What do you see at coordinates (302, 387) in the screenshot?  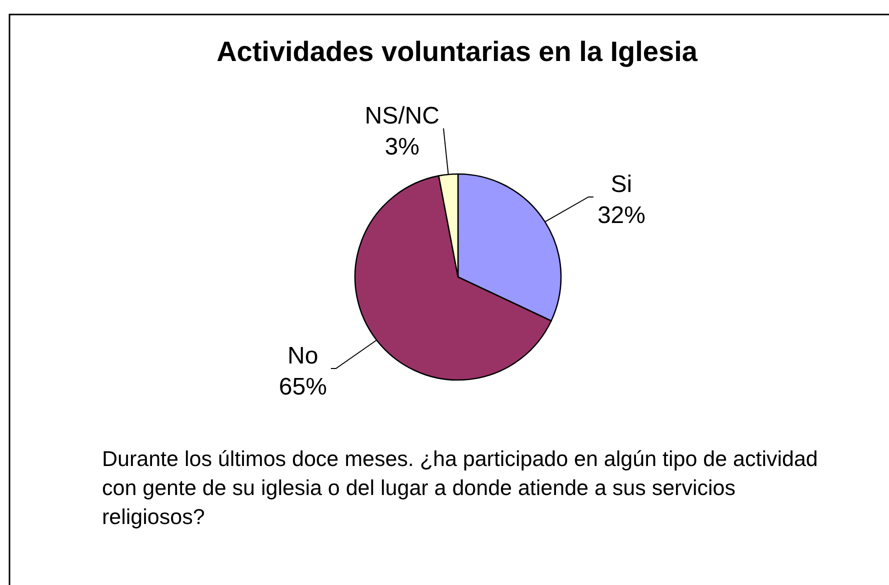 I see `data-label: 65%` at bounding box center [302, 387].